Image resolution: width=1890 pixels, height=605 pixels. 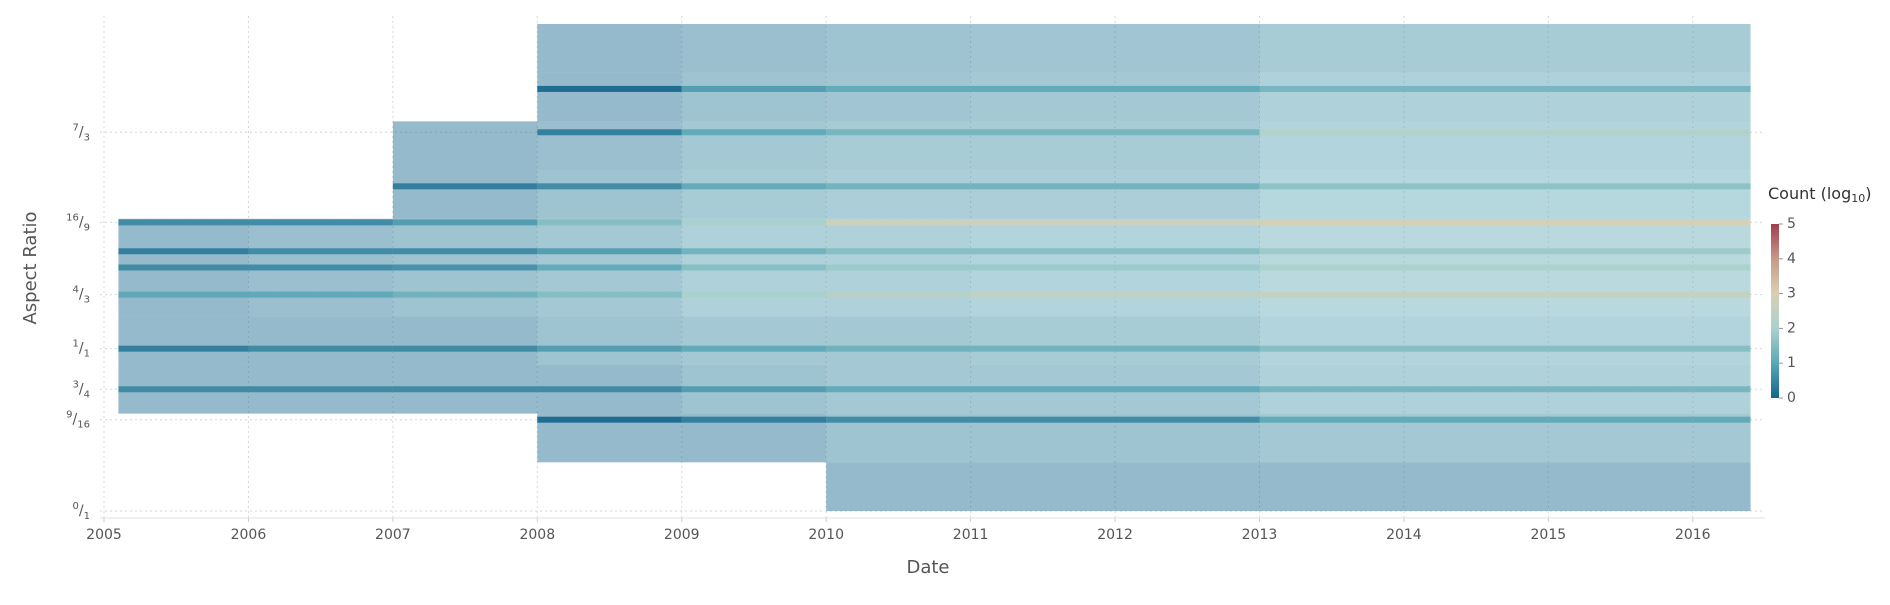 What do you see at coordinates (81, 132) in the screenshot?
I see `y-tick-label: 7/3` at bounding box center [81, 132].